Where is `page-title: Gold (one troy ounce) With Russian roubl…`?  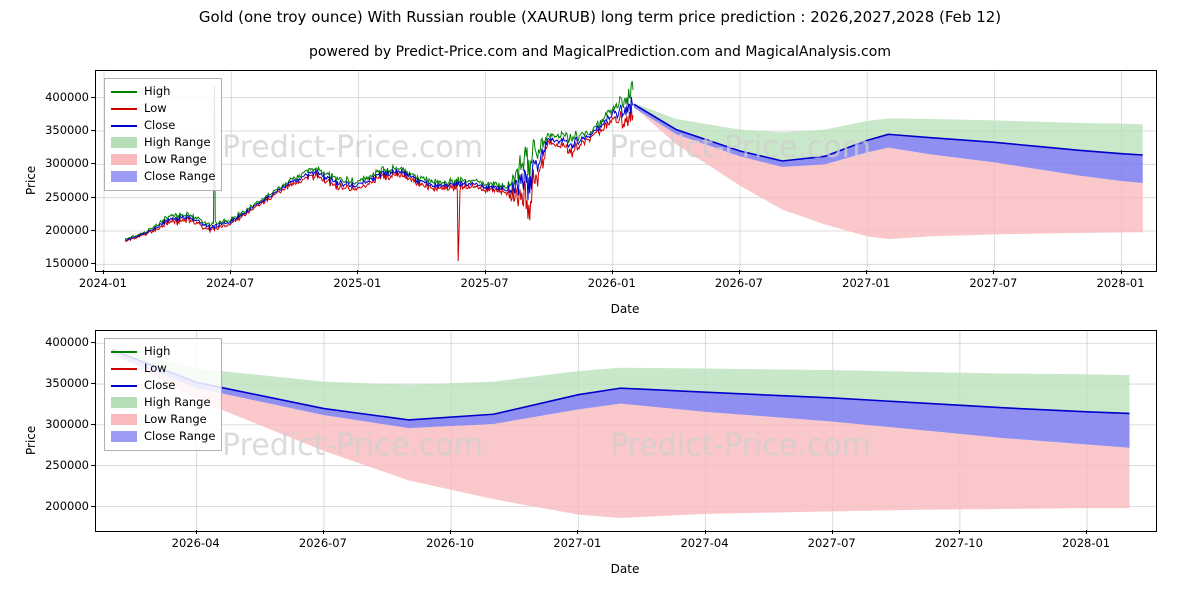
page-title: Gold (one troy ounce) With Russian roubl… is located at coordinates (600, 17).